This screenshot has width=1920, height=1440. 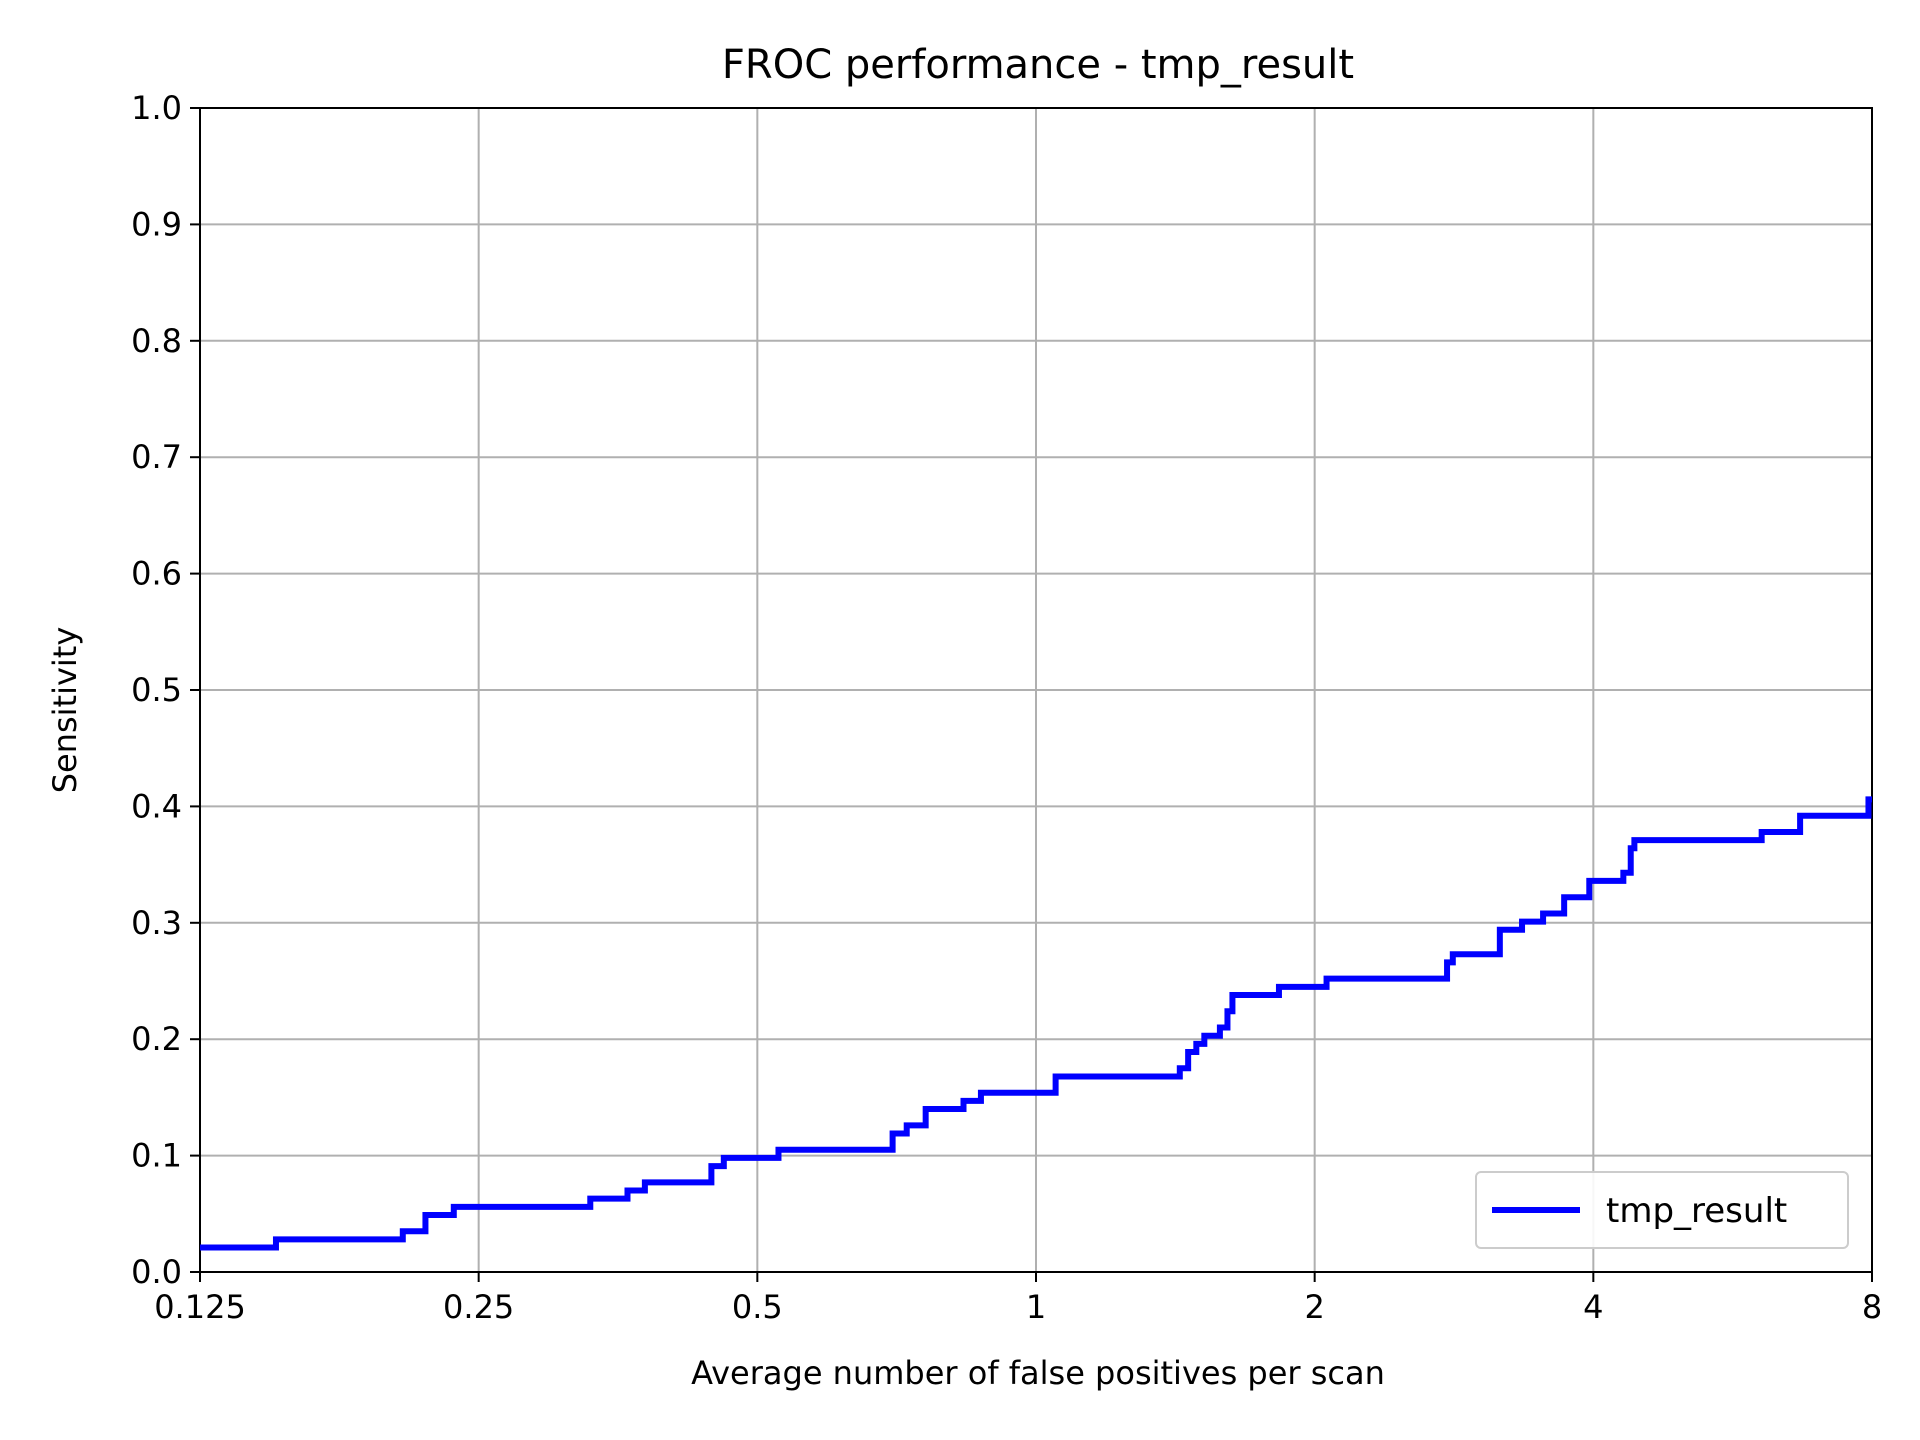 What do you see at coordinates (156, 1039) in the screenshot?
I see `y-tick-label-2: 0.2` at bounding box center [156, 1039].